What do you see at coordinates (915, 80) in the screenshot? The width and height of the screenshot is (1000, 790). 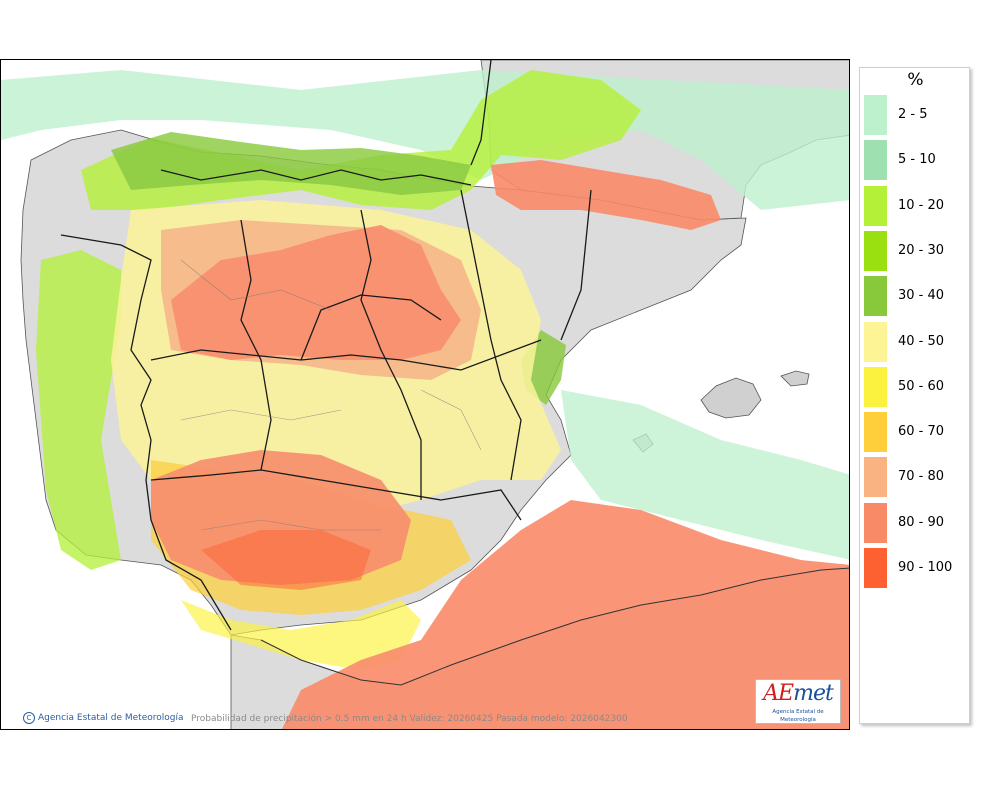 I see `legend-unit: %` at bounding box center [915, 80].